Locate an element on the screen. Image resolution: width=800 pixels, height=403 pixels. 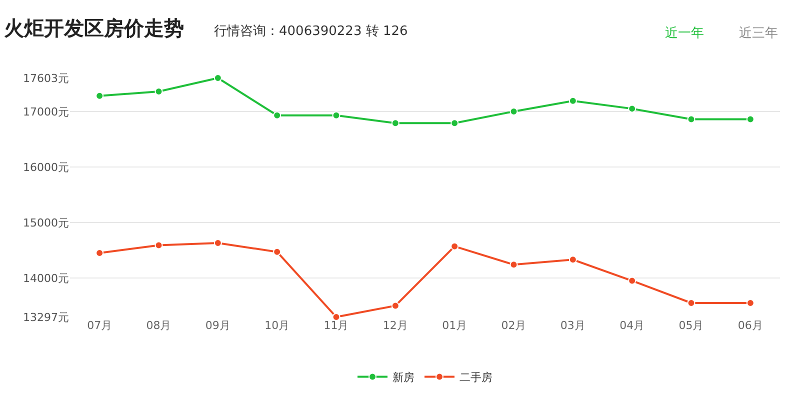
legend-label: 二手房 is located at coordinates (476, 377).